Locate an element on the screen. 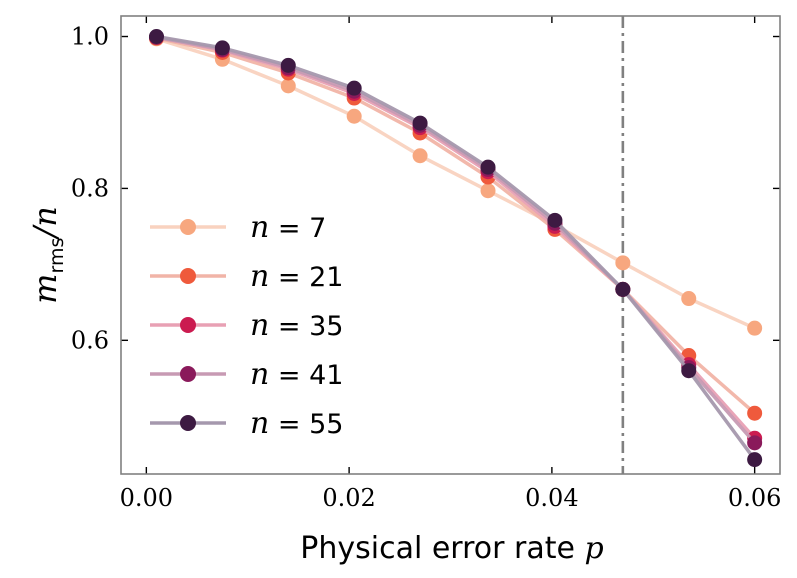 This screenshot has height=578, width=797. legend-item: n = 21 is located at coordinates (246, 276).